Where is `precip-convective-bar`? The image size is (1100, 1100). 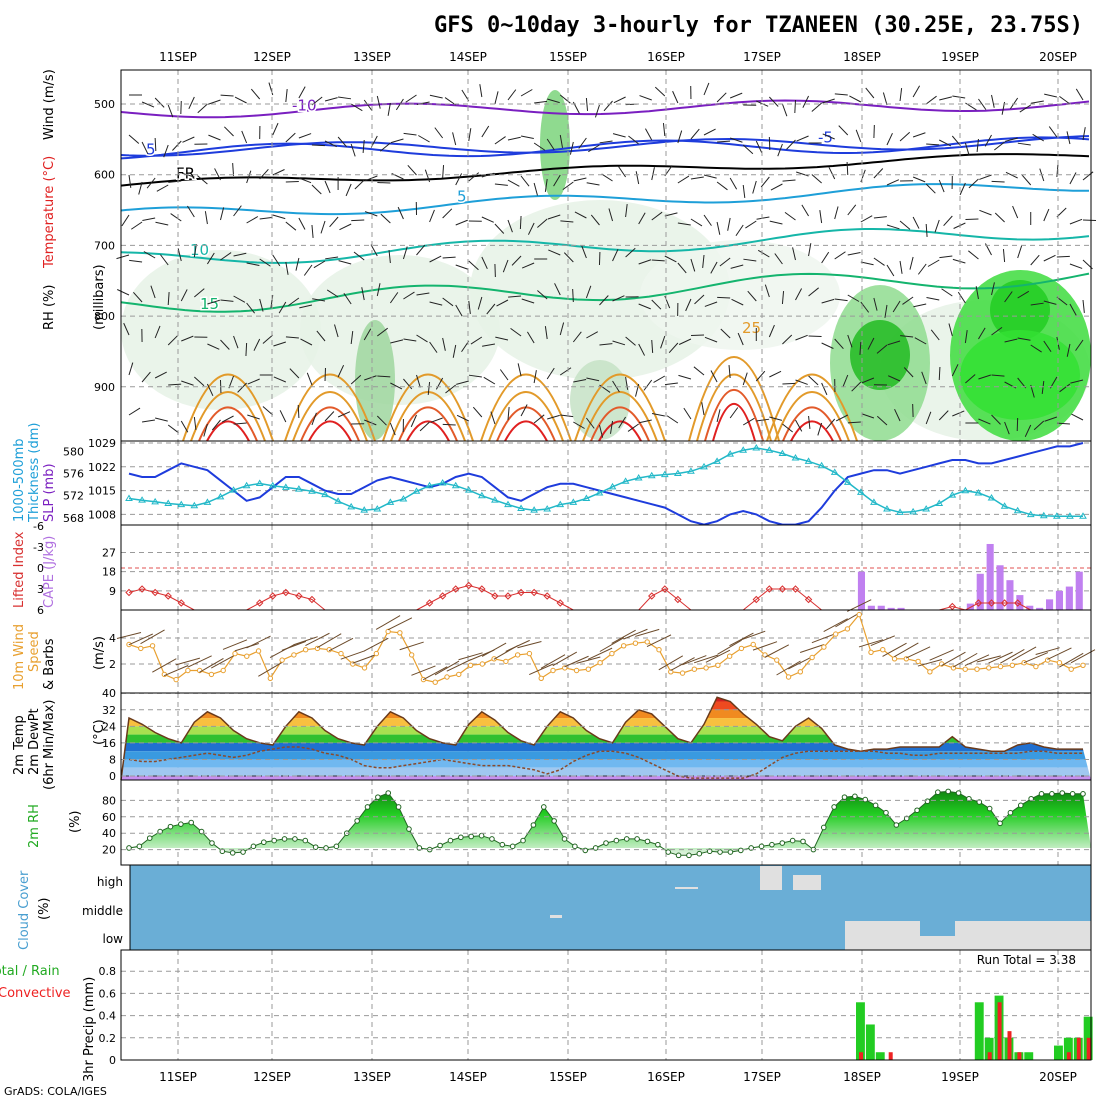 precip-convective-bar is located at coordinates (999, 1031).